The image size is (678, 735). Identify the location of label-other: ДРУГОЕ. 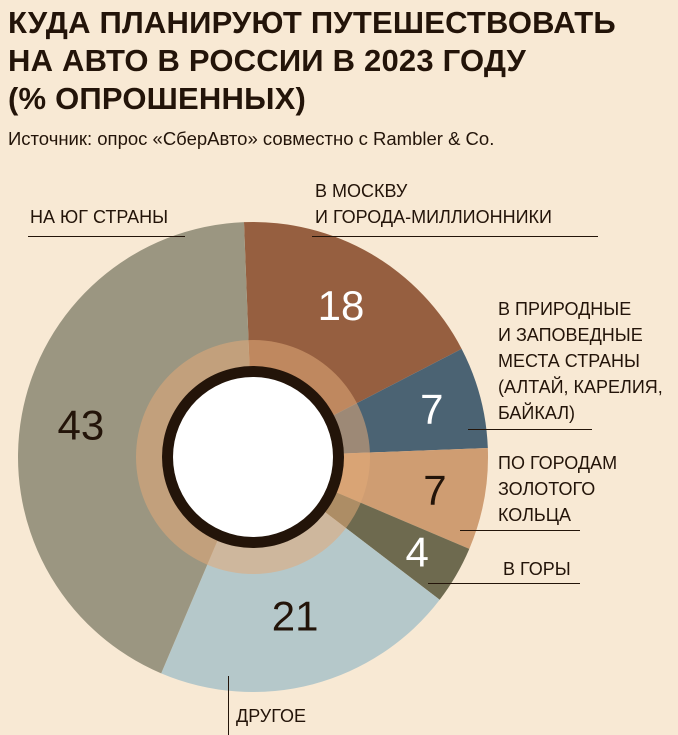
(271, 716).